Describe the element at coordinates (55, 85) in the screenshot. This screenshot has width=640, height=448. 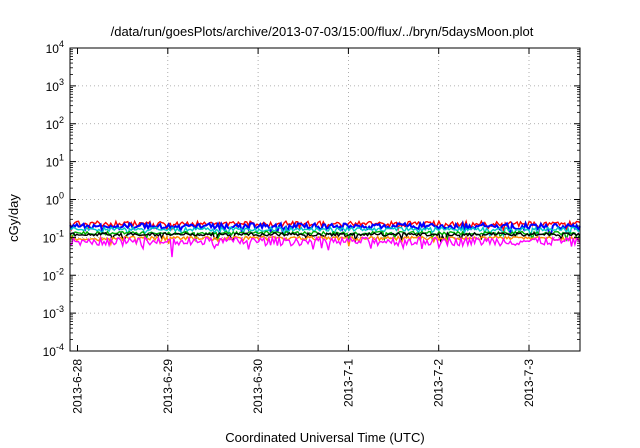
I see `y-tick-label: 10³` at that location.